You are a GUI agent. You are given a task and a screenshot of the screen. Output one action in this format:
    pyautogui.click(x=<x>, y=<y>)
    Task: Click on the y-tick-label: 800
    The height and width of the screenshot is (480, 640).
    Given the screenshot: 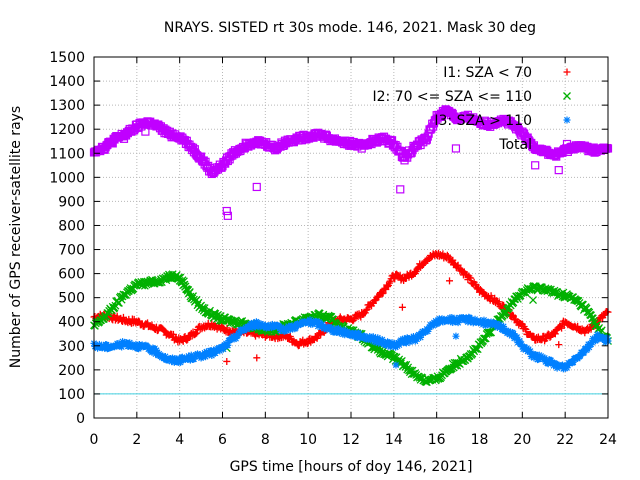 What is the action you would take?
    pyautogui.click(x=71, y=226)
    